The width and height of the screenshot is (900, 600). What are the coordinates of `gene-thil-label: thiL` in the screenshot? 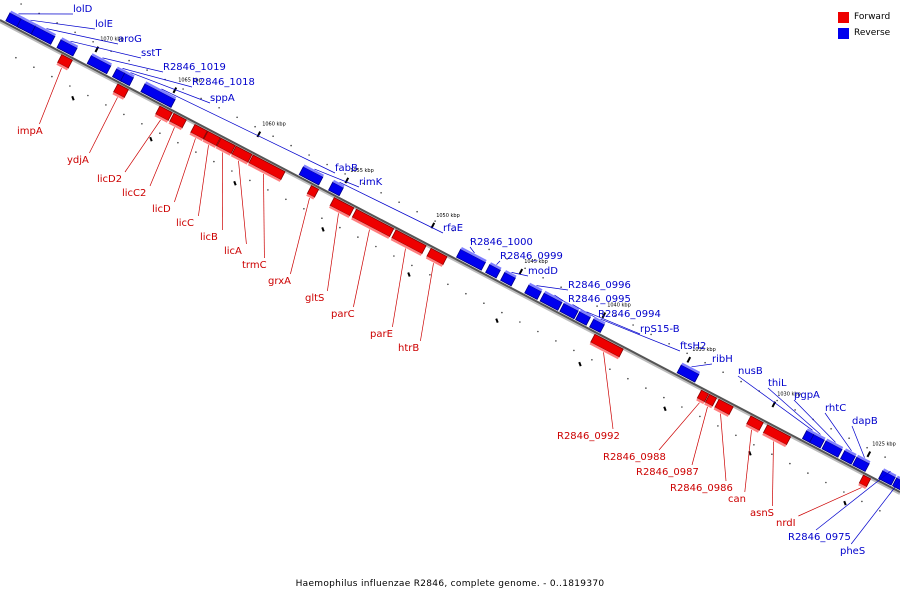 It's located at (777, 383).